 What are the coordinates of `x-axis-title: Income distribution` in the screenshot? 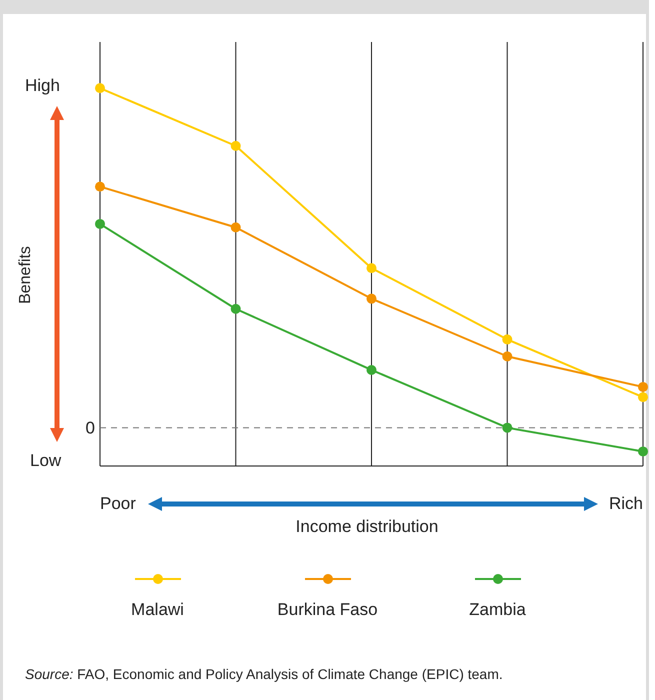 It's located at (367, 527).